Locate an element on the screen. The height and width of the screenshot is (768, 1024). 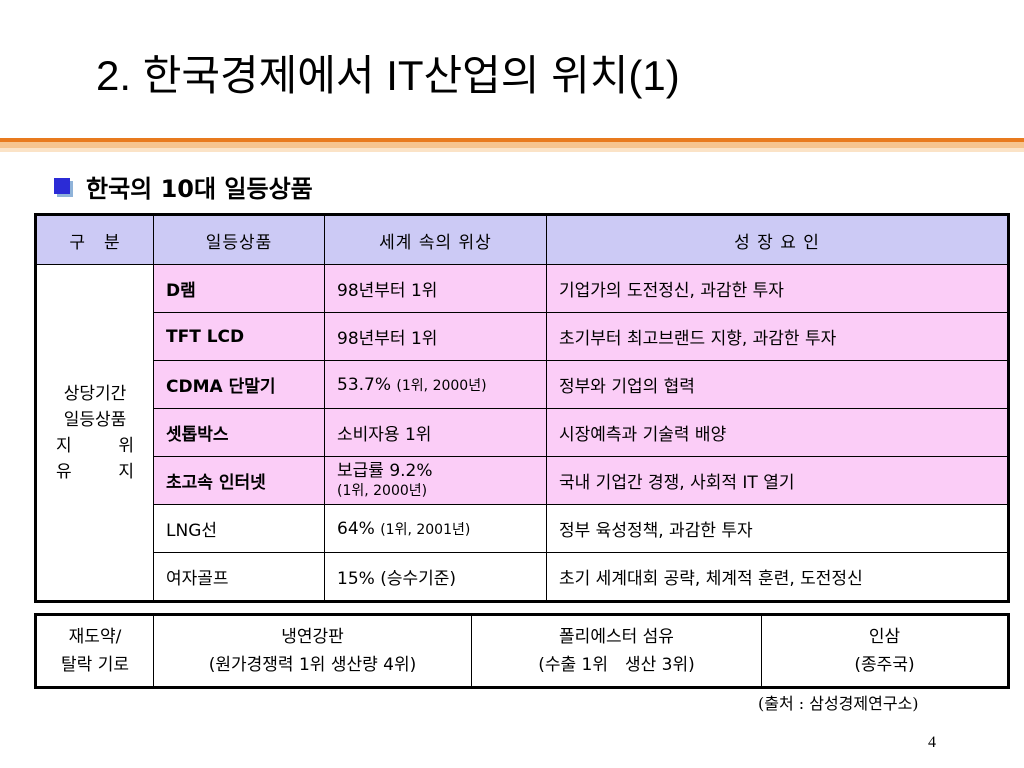
crossroads-label: 재도약/ is located at coordinates (95, 637).